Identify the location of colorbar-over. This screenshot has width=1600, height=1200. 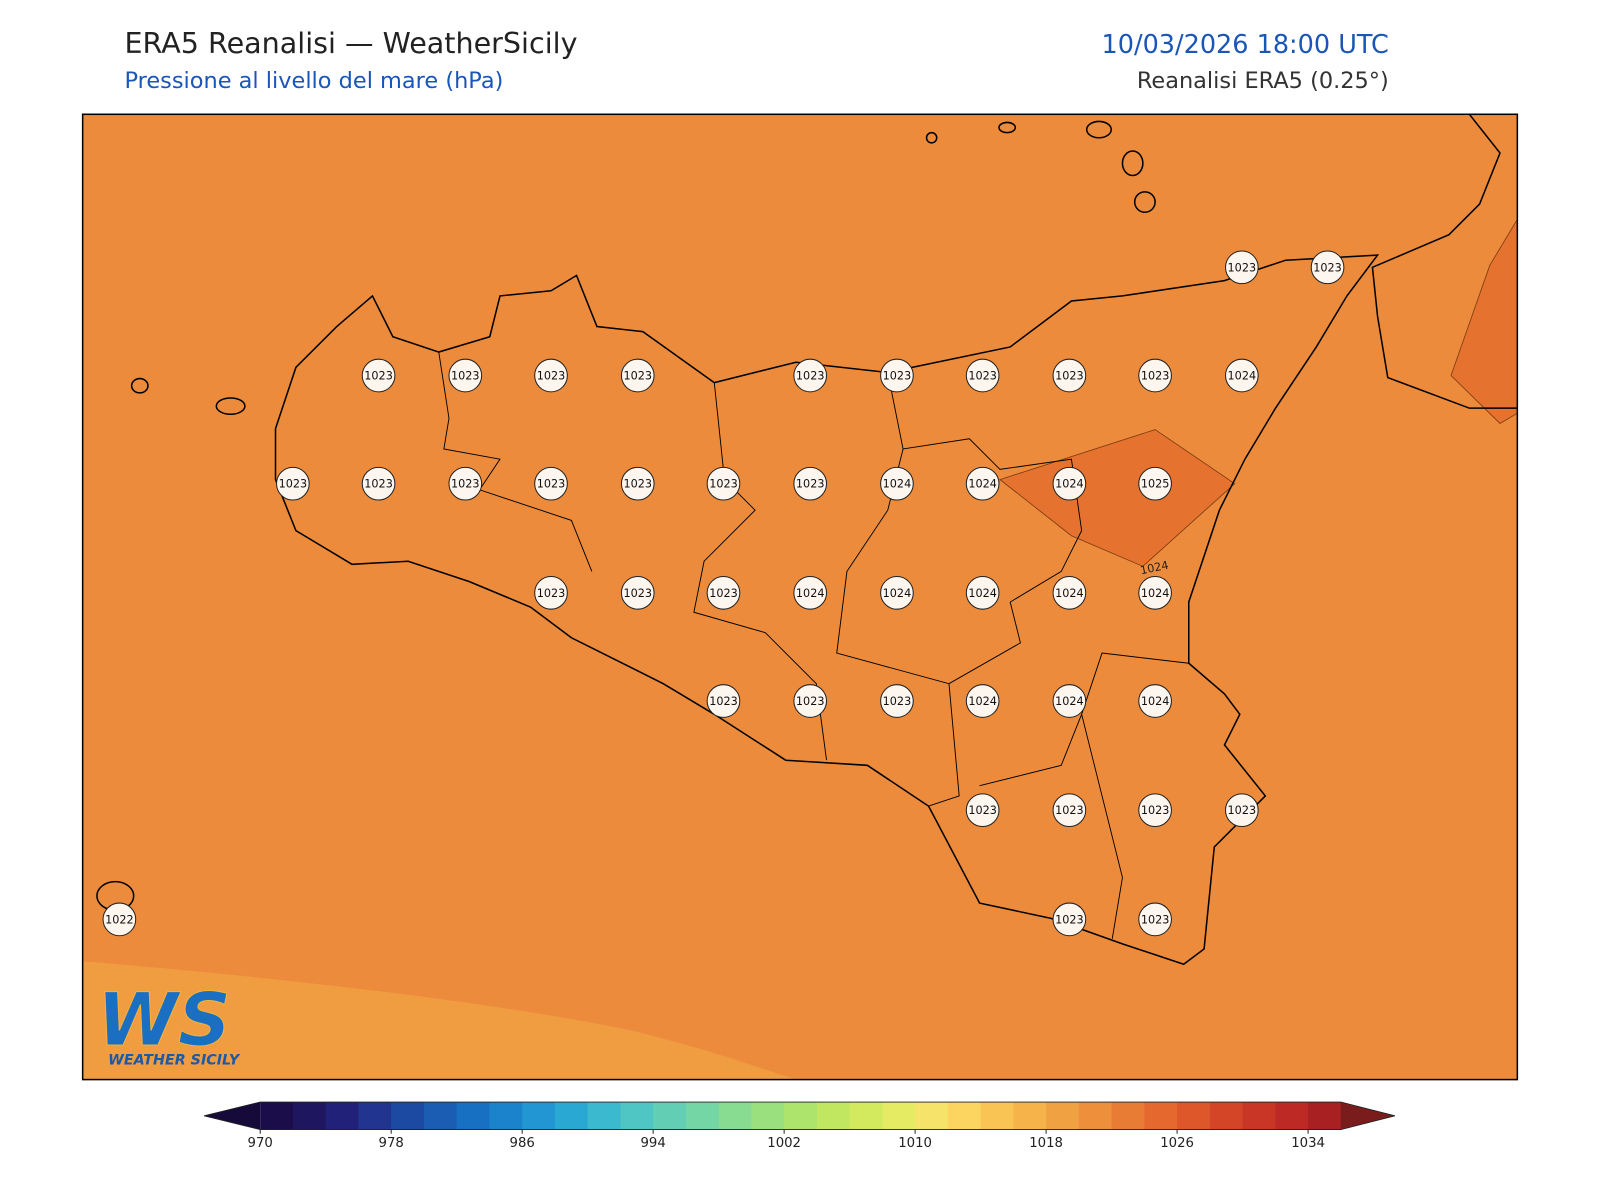
(1367, 1116).